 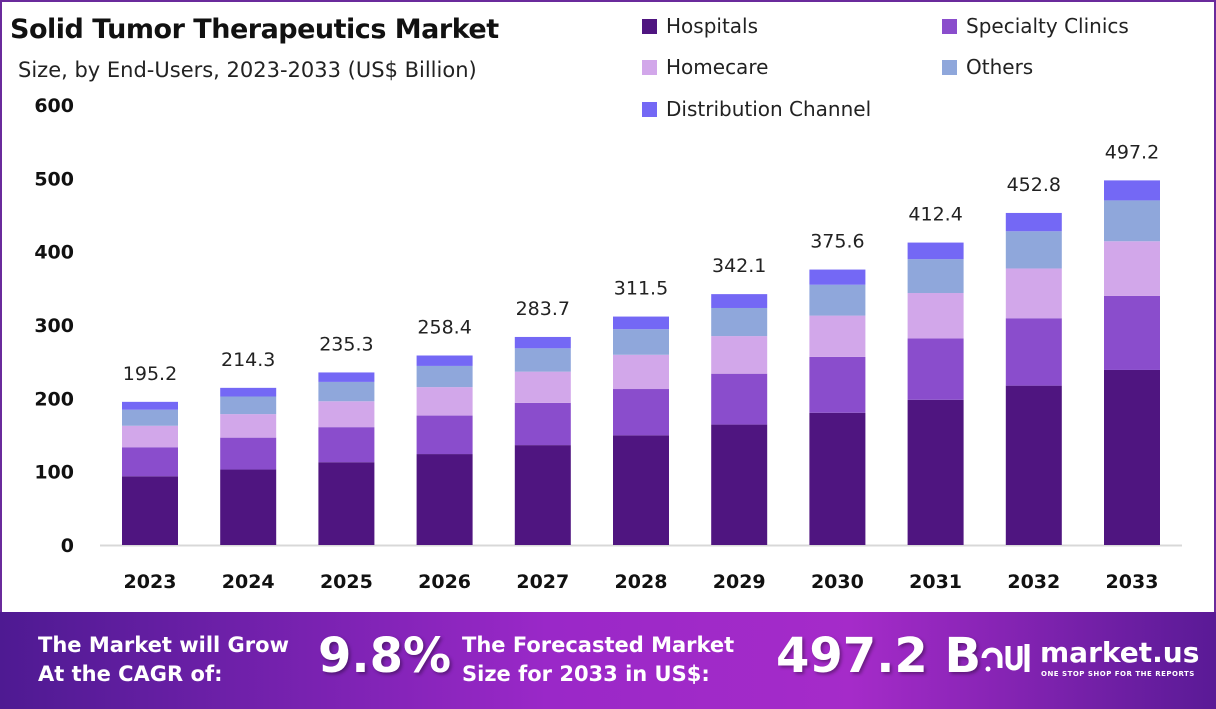 I want to click on forecast-label-line2: Size for 2033 in US$:, so click(x=586, y=674).